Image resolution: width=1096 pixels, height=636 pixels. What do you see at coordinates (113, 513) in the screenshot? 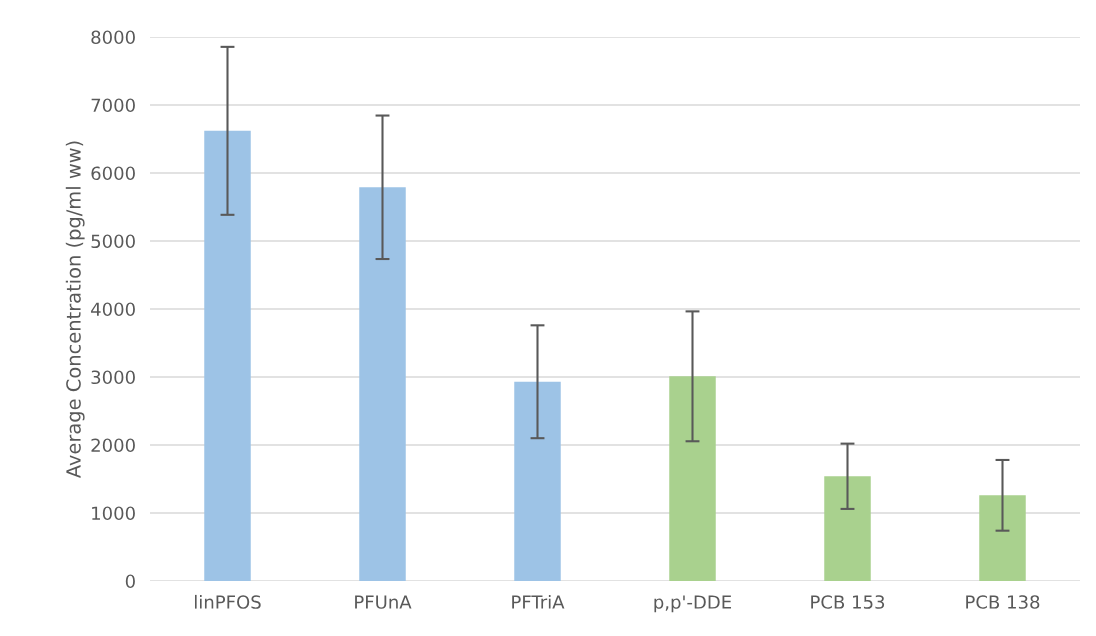
I see `y-tick-label: 1000` at bounding box center [113, 513].